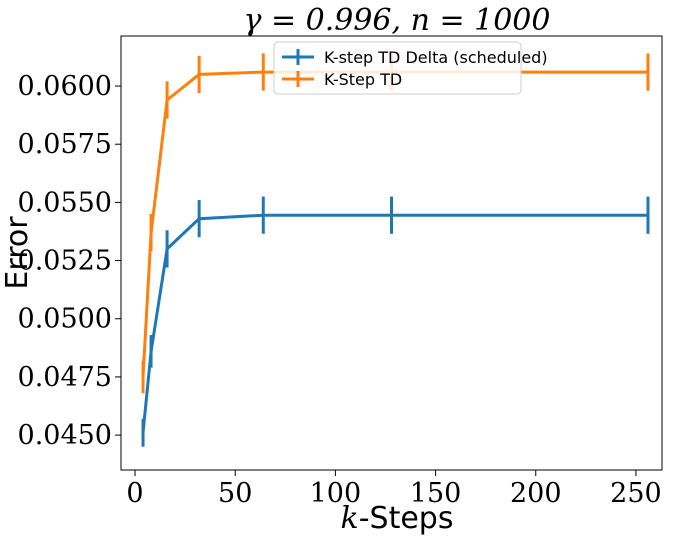  Describe the element at coordinates (436, 57) in the screenshot. I see `legend-label: K-step TD Delta (scheduled)` at that location.